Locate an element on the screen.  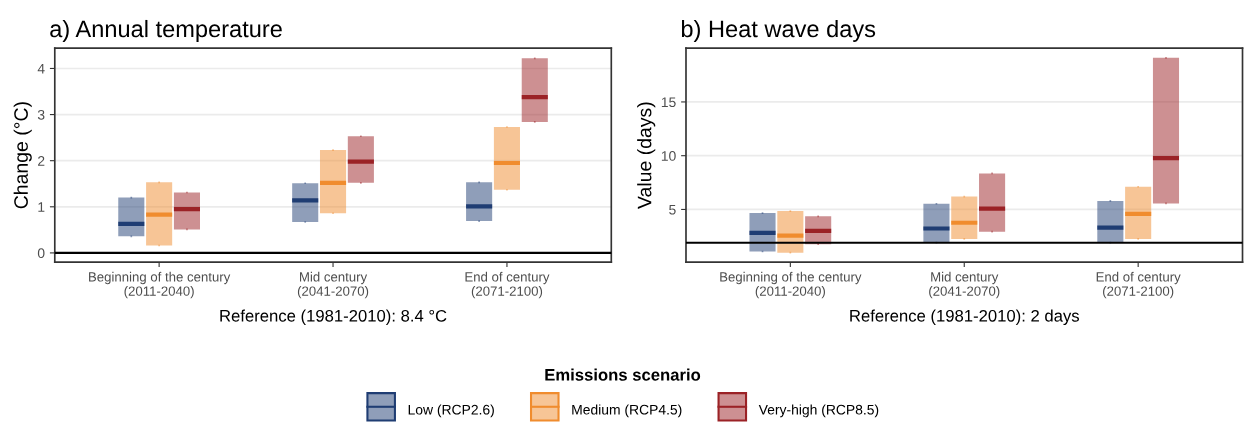
y-tick-label: 10 is located at coordinates (668, 156).